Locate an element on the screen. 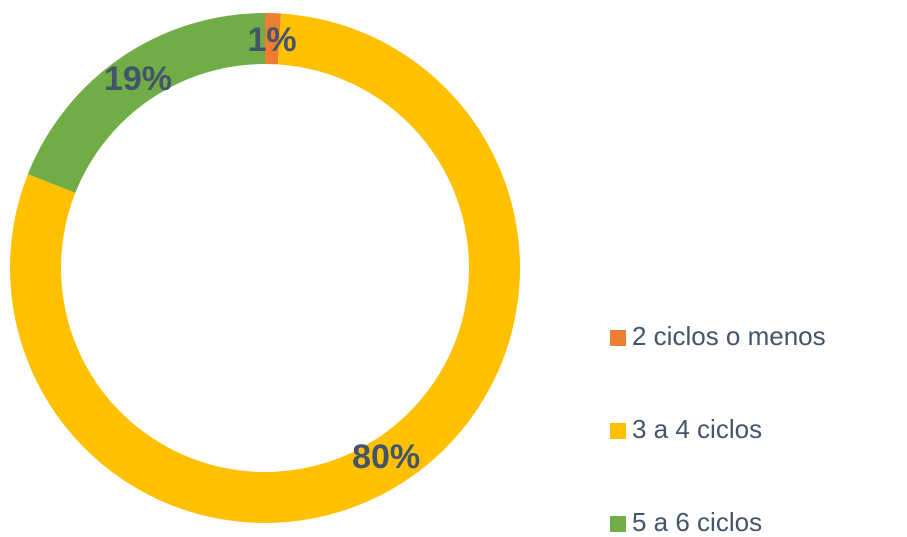 This screenshot has height=537, width=907. legend-label: 2 ciclos o menos is located at coordinates (729, 336).